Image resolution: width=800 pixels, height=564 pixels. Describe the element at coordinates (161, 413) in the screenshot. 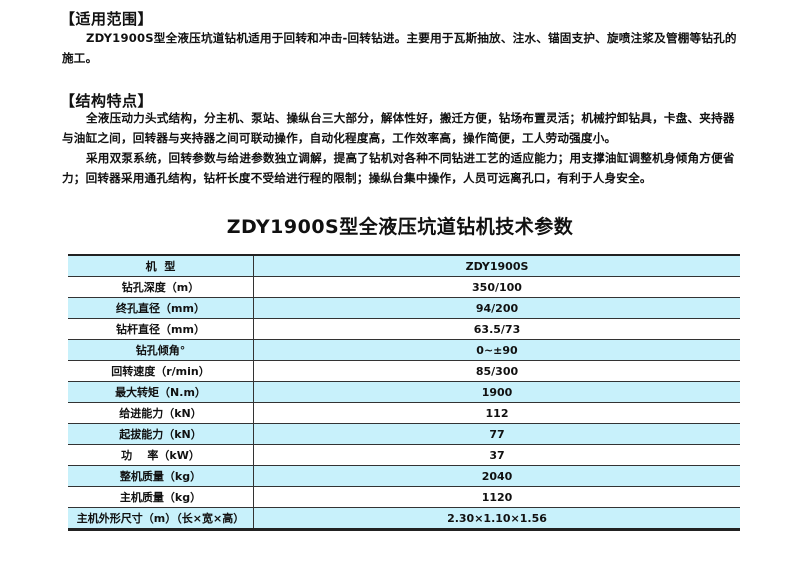

I see `spec-label: 给进能力（kN）` at that location.